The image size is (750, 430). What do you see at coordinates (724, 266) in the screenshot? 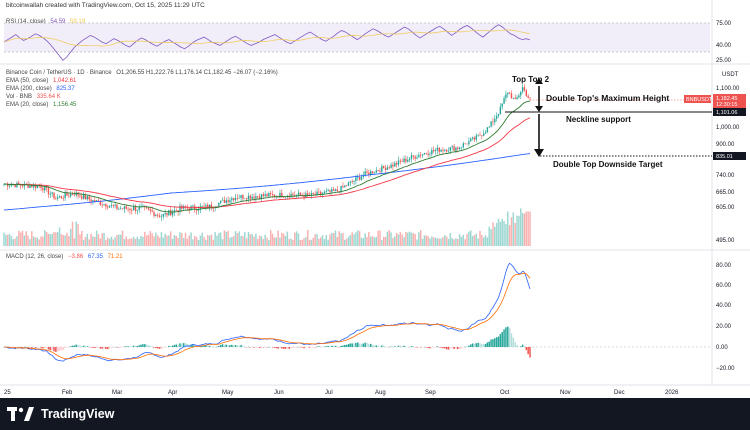
I see `macd-tick: 80.00` at bounding box center [724, 266].